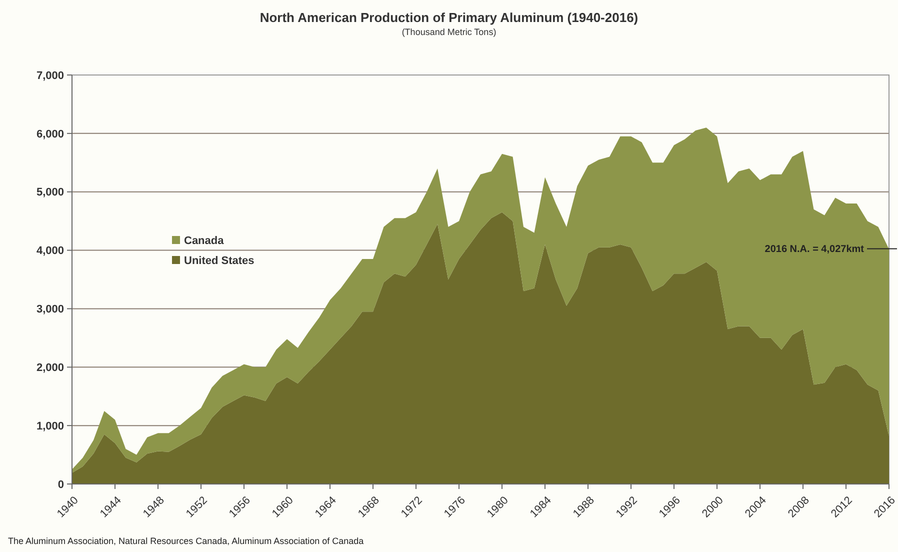 Image resolution: width=898 pixels, height=552 pixels. I want to click on y-tick-label: 5,000, so click(50, 192).